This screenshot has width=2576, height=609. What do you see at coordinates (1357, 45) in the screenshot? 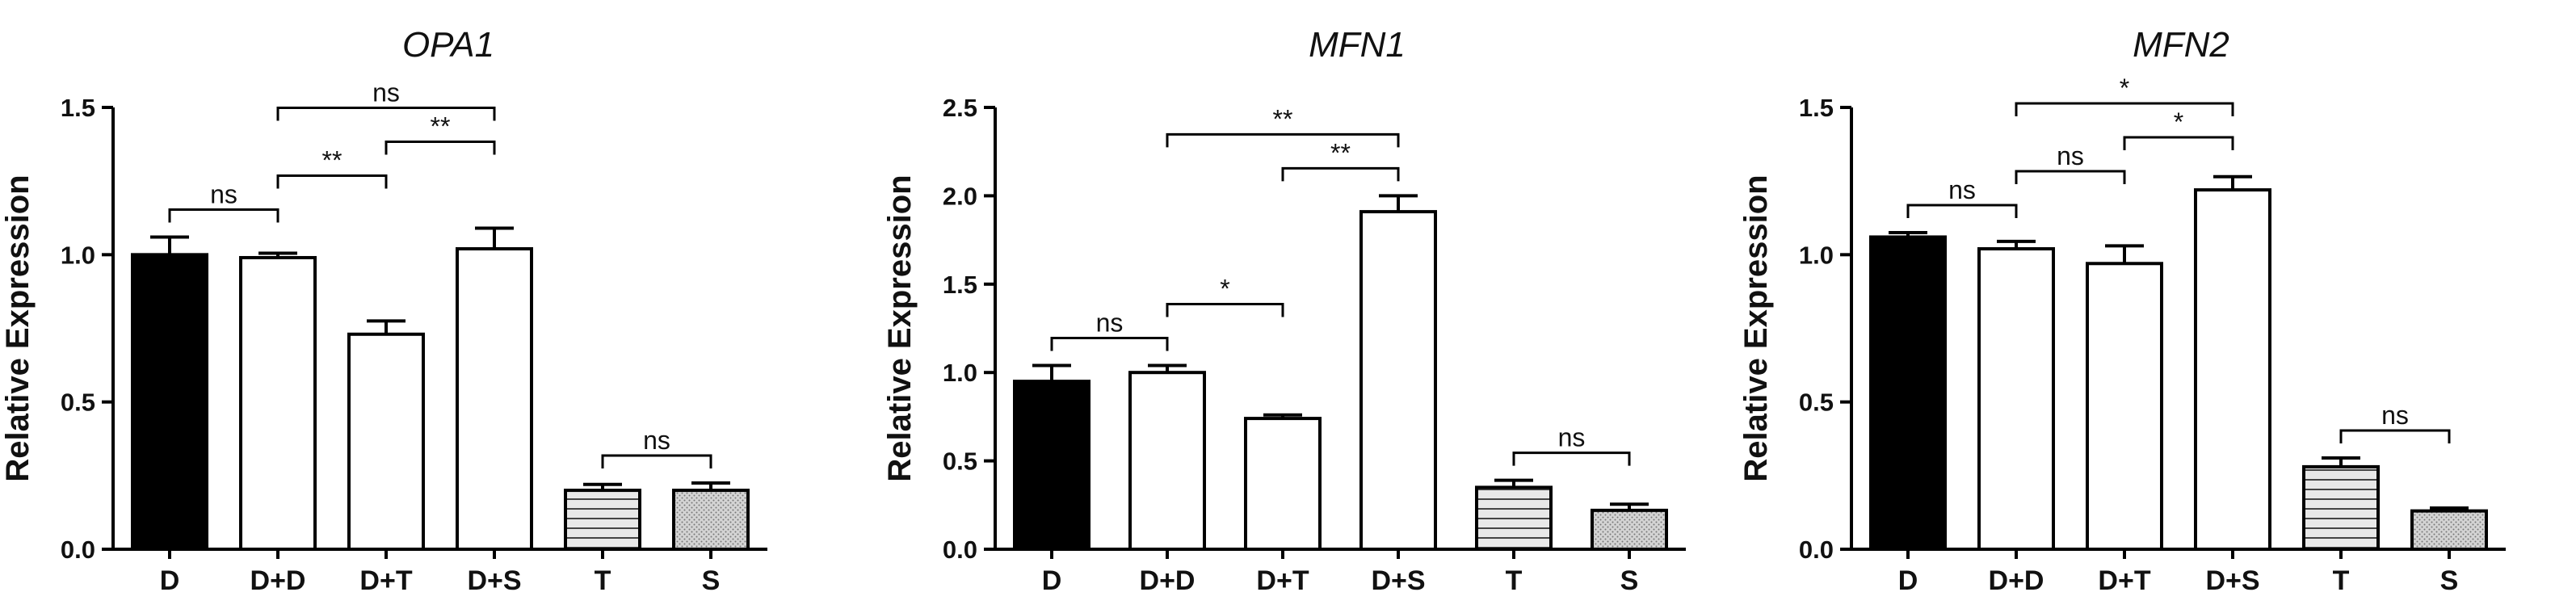
I see `chart-title: MFN1` at bounding box center [1357, 45].